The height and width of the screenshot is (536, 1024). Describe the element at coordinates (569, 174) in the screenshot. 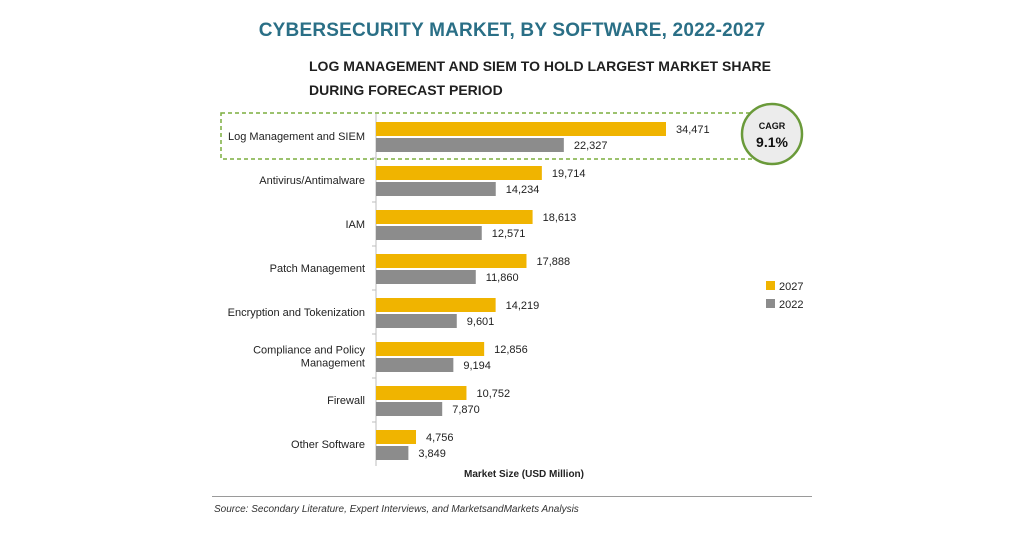

I see `value-label-2027: 19,714` at that location.